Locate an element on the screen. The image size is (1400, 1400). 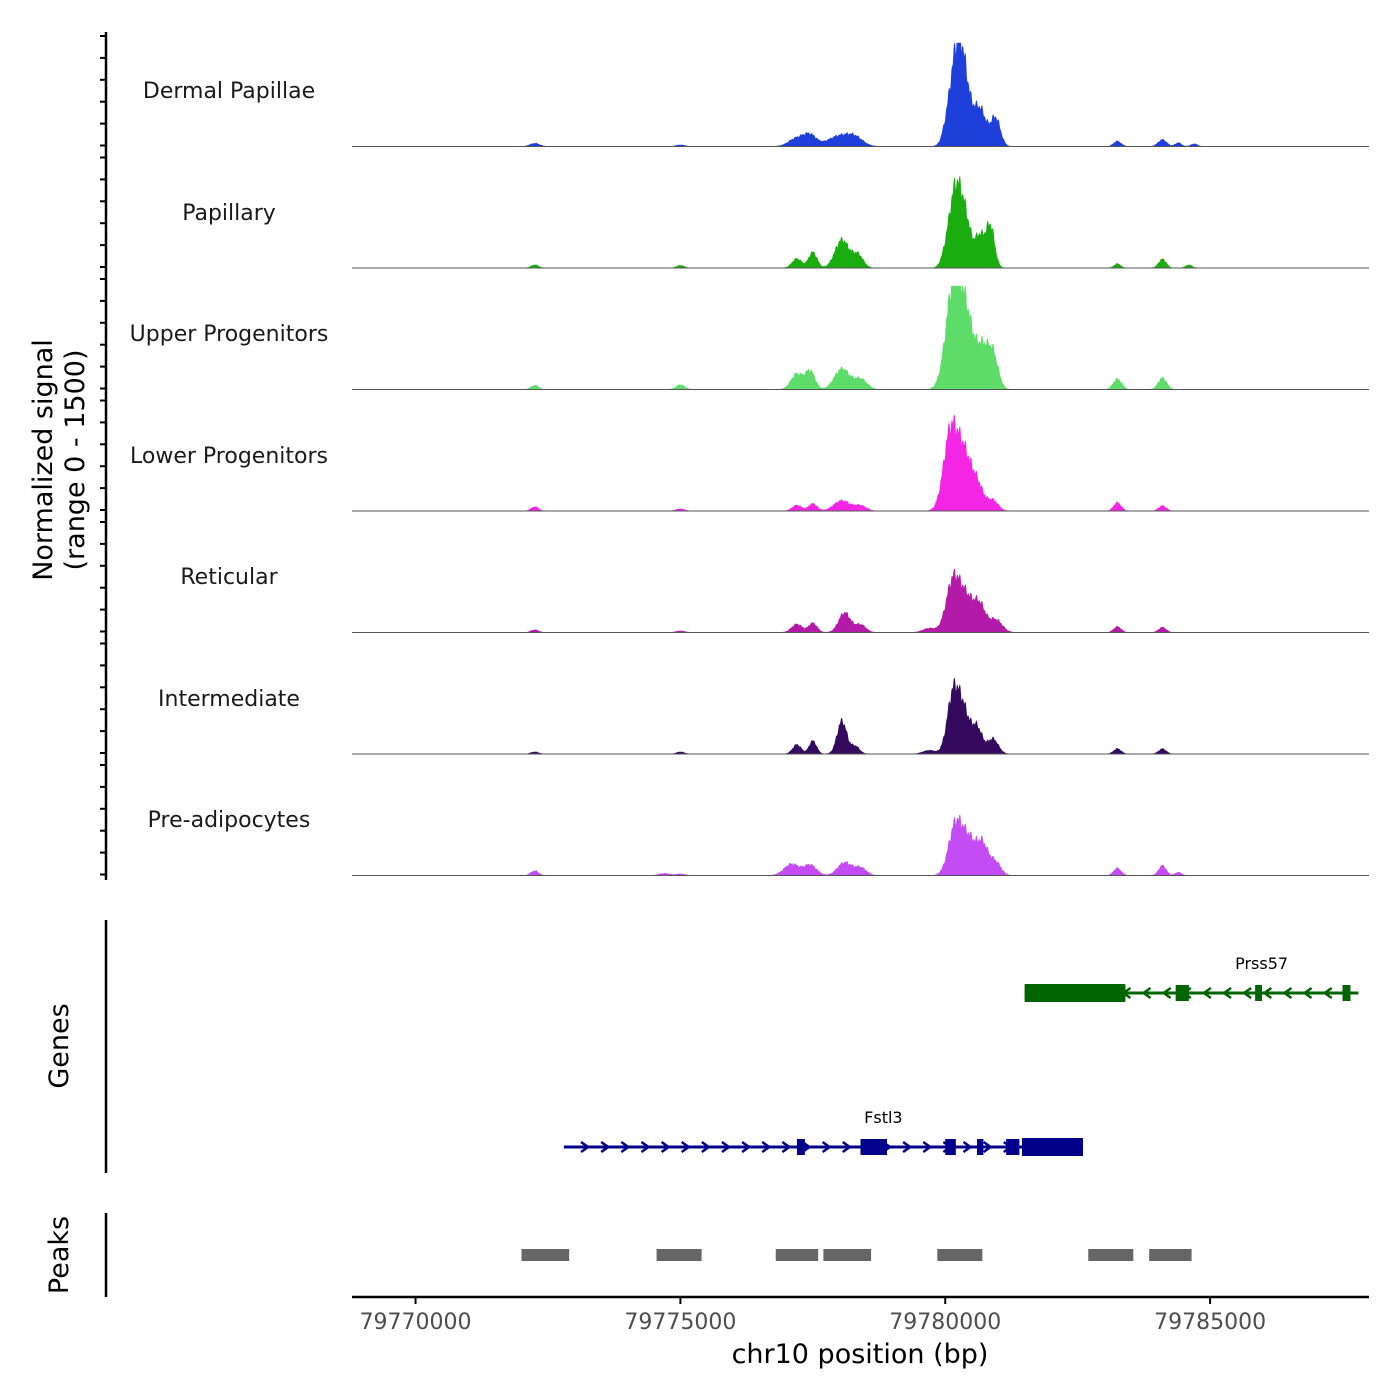
track-upper-progenitors: Upper Progenitors is located at coordinates (749, 337).